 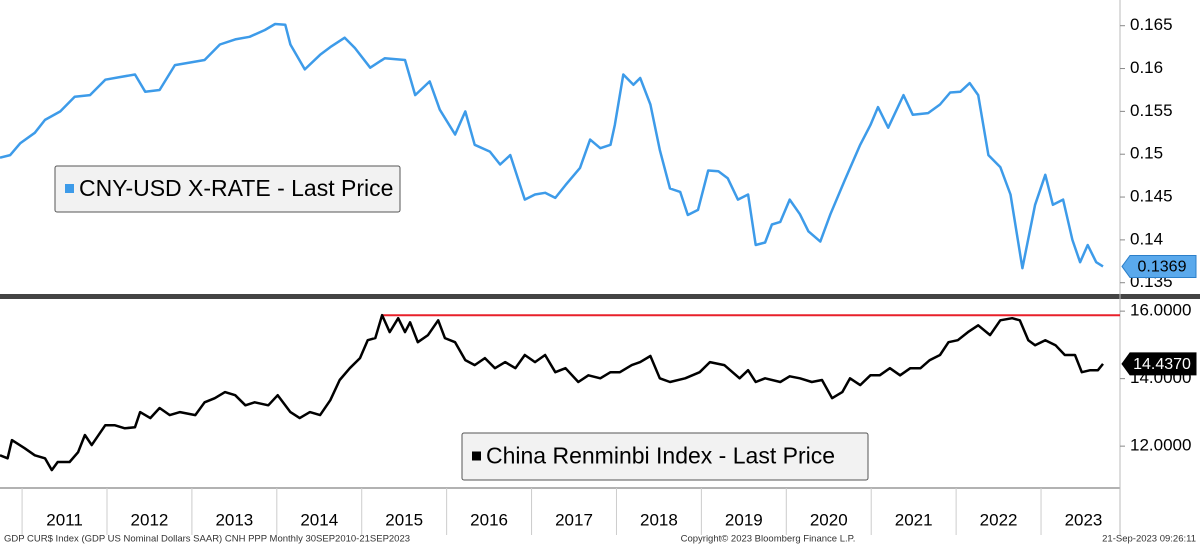 I want to click on y-tick-label: 0.16, so click(x=1146, y=67).